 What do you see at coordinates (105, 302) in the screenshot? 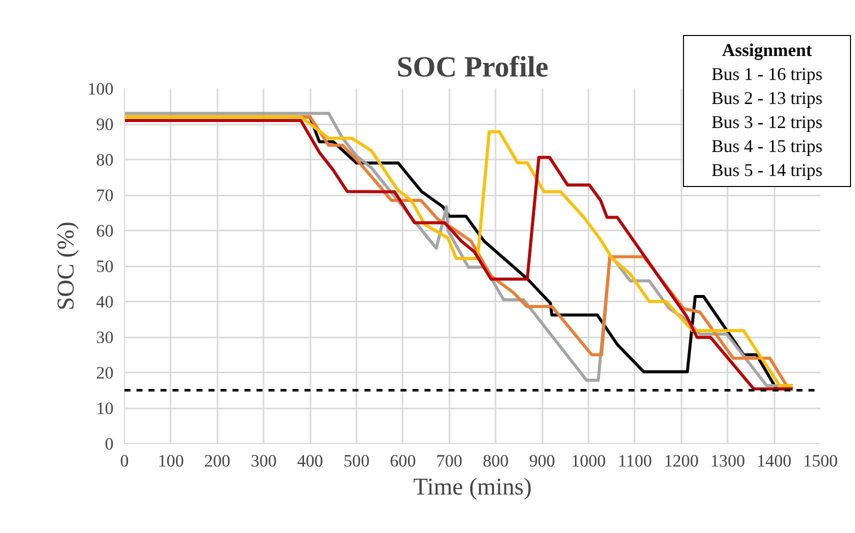
I see `y-tick-label: 40` at bounding box center [105, 302].